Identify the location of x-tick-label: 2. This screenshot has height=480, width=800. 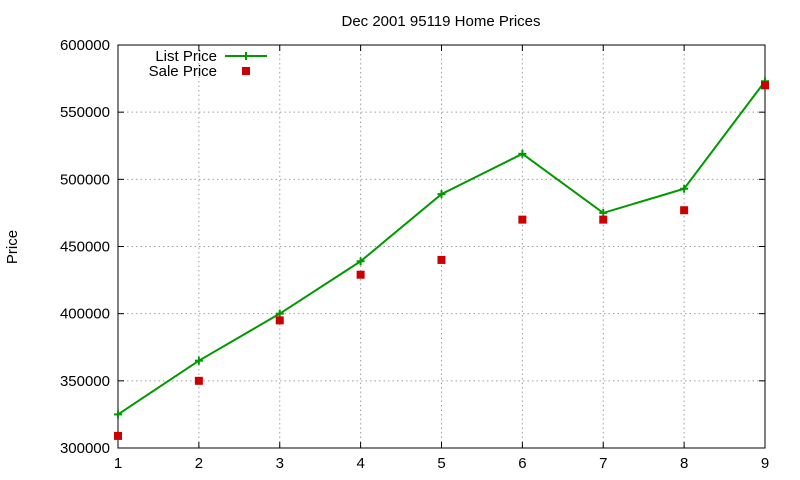
(199, 463).